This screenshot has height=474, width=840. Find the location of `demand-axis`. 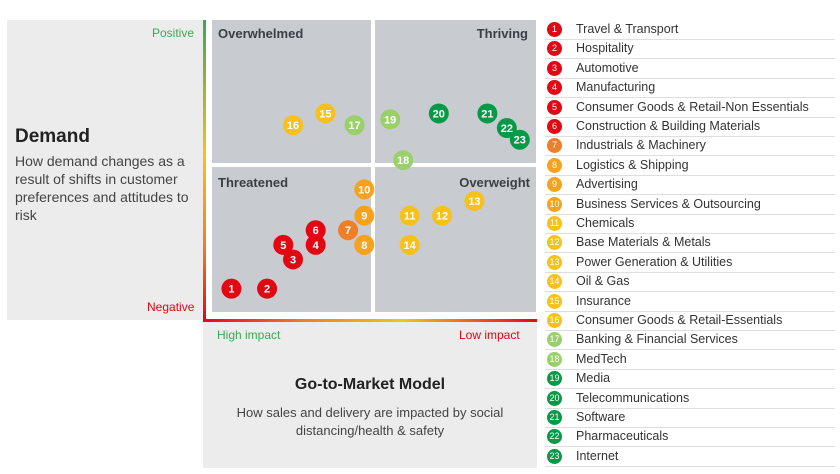

demand-axis is located at coordinates (204, 171).